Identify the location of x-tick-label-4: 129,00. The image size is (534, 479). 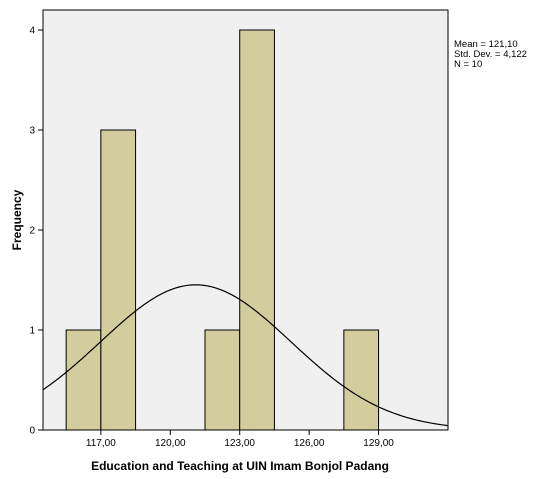
(378, 443).